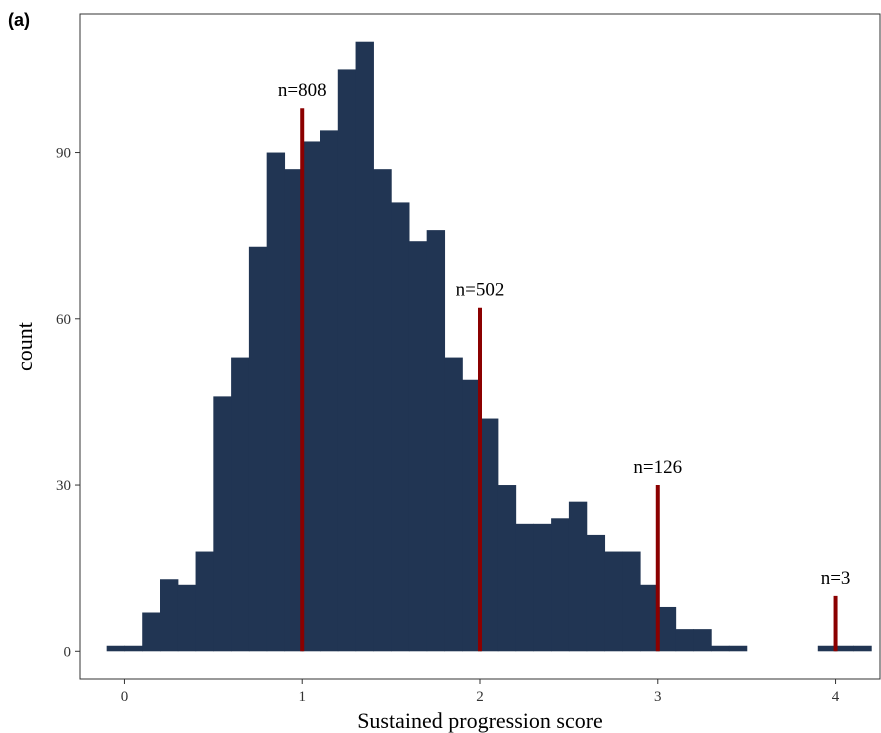  I want to click on marker-label: n=808, so click(302, 90).